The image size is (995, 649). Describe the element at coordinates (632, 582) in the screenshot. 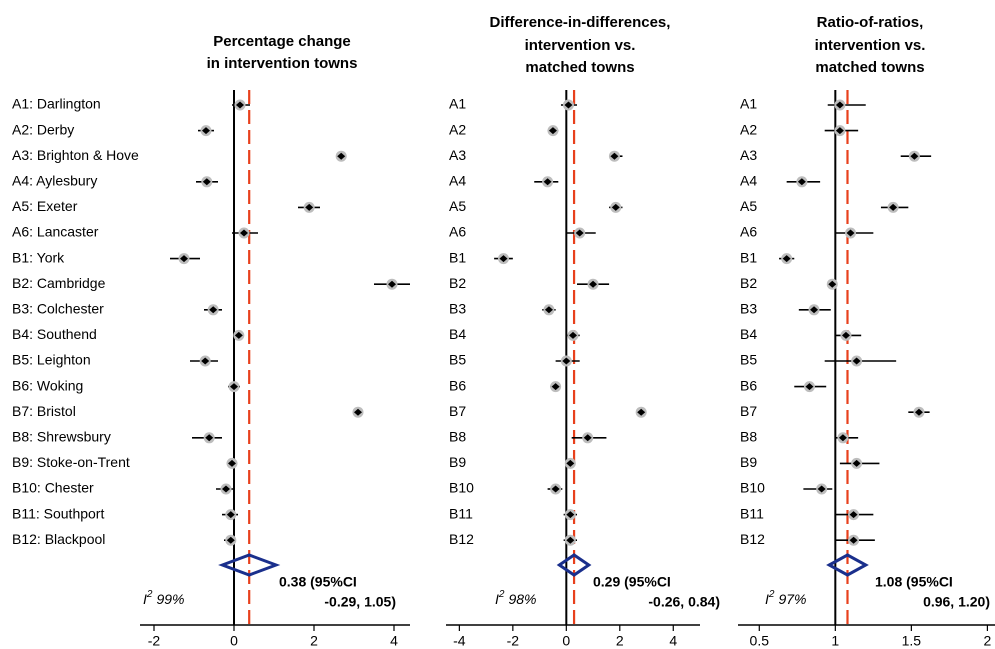

I see `pooled-label: 0.29 (95%CI` at that location.